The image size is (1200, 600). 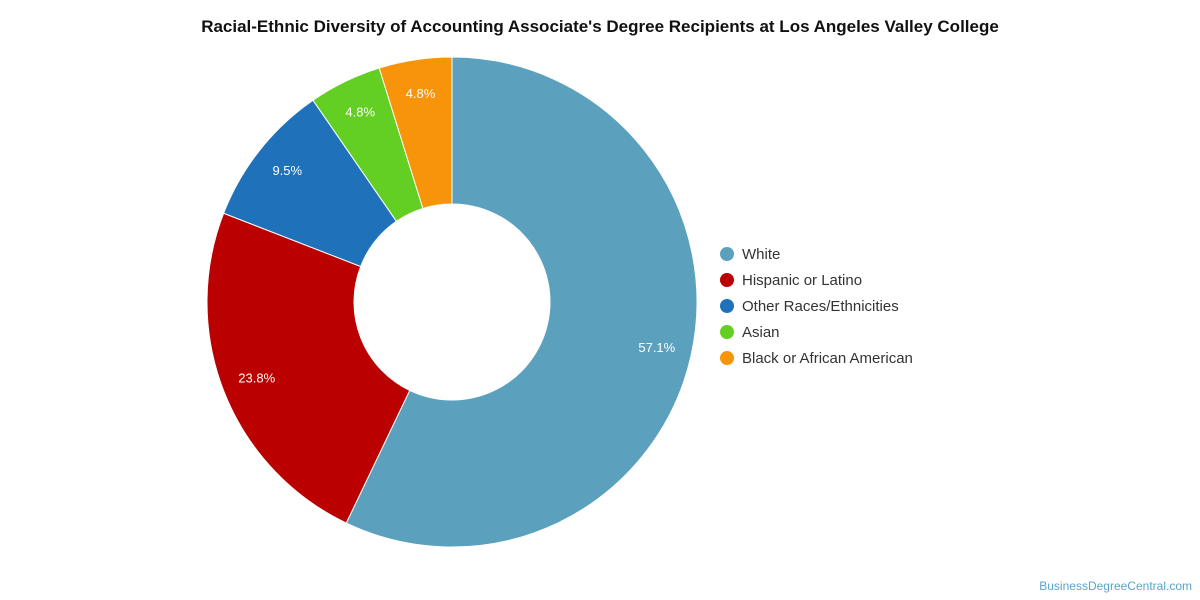 What do you see at coordinates (421, 93) in the screenshot?
I see `slice-value-label-5: 4.8%` at bounding box center [421, 93].